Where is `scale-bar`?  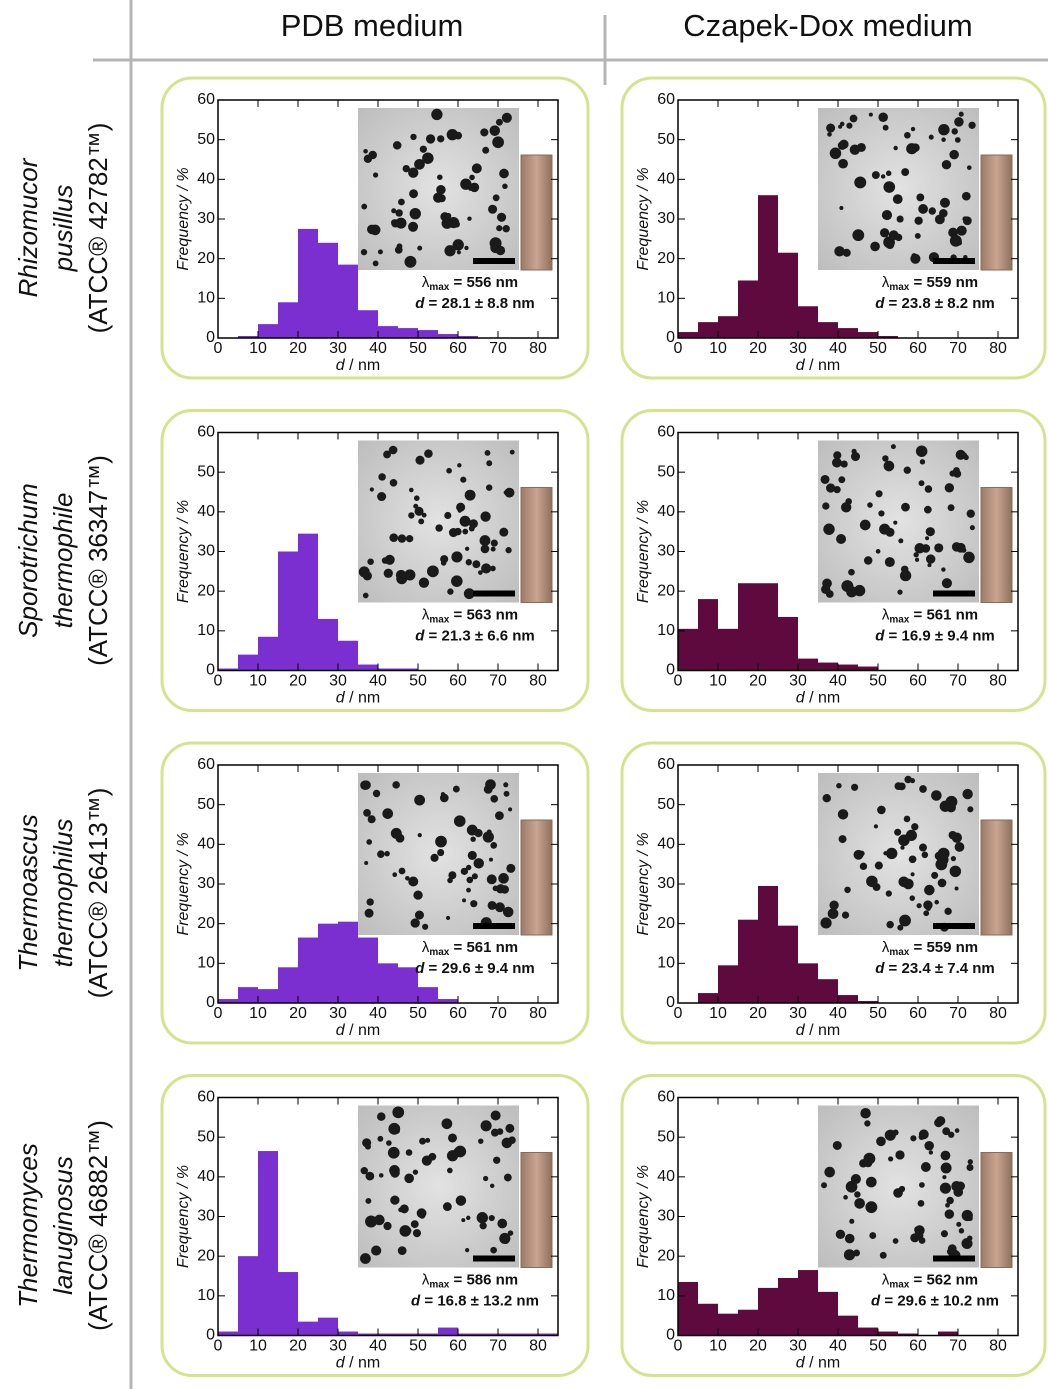 scale-bar is located at coordinates (954, 261).